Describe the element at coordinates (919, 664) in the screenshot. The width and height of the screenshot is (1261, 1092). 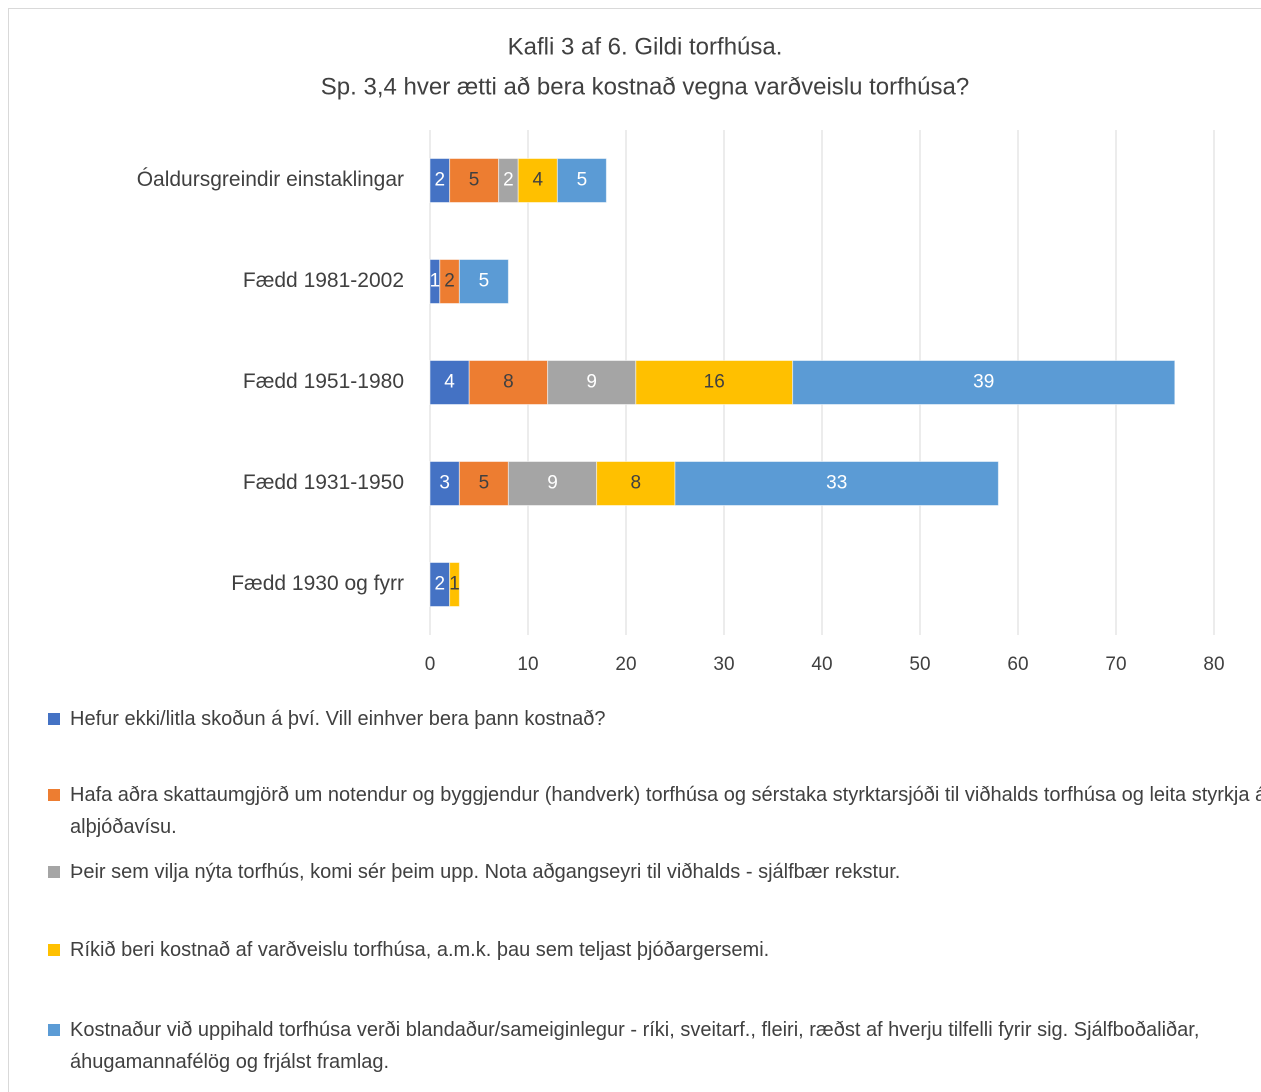
I see `x-tick-label: 50` at that location.